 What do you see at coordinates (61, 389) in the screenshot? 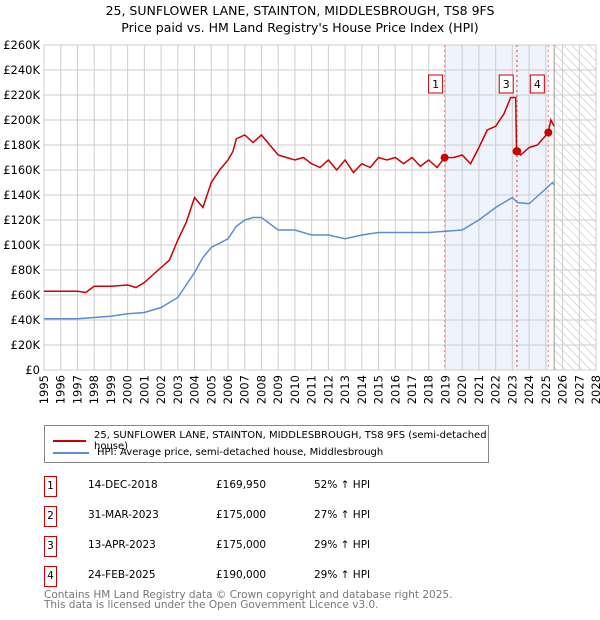
I see `x-tick-label: 1996` at bounding box center [61, 389].